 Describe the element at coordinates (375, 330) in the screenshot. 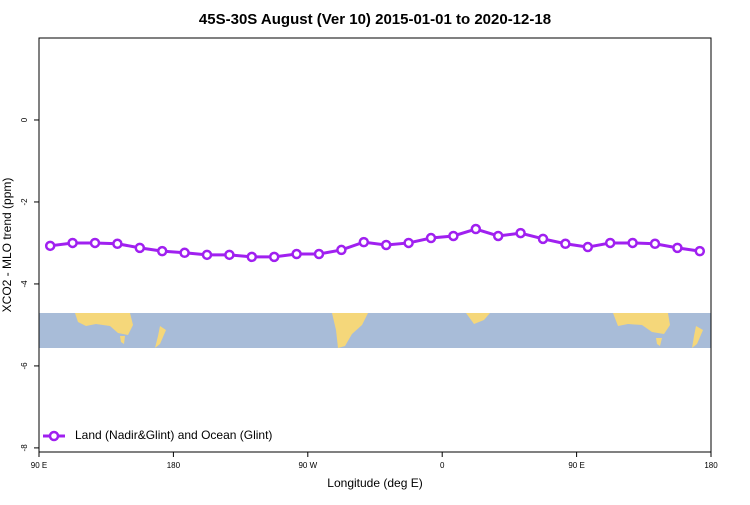

I see `map-strip` at that location.